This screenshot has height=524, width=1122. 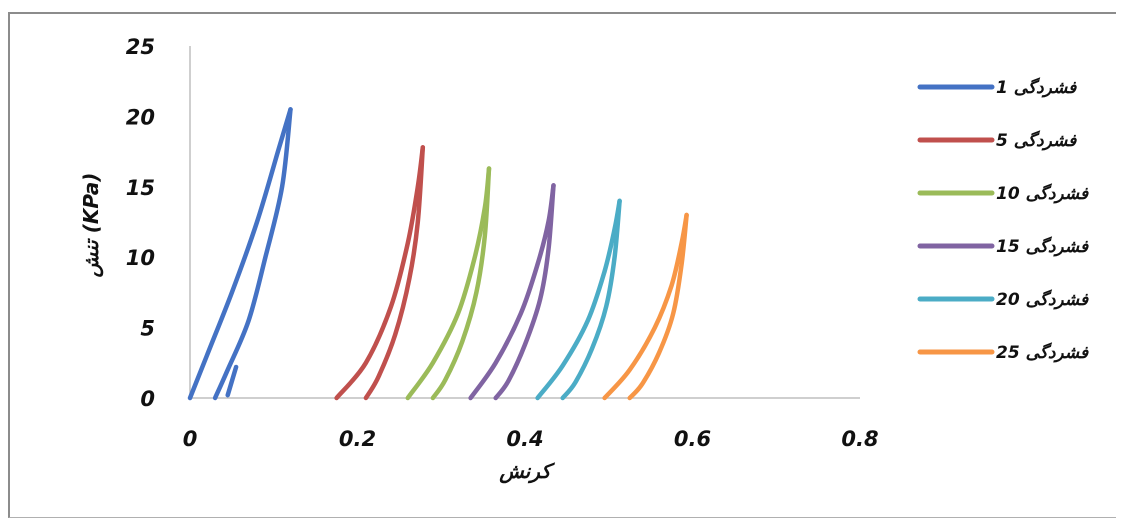 What do you see at coordinates (591, 299) in the screenshot?
I see `series-5-unloading-curve` at bounding box center [591, 299].